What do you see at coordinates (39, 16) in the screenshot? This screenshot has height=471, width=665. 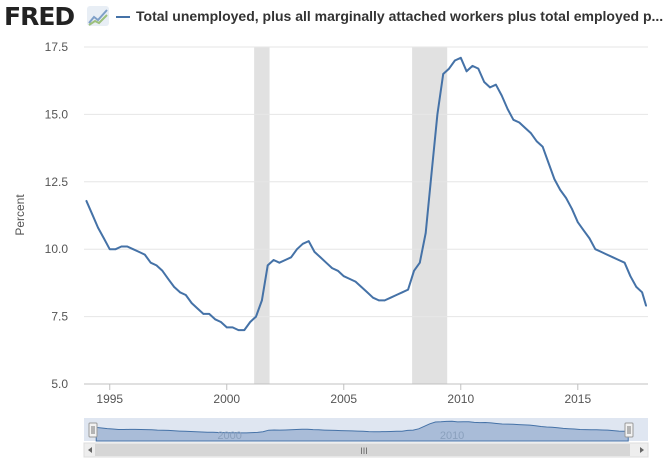 I see `fred-logo: FRED` at bounding box center [39, 16].